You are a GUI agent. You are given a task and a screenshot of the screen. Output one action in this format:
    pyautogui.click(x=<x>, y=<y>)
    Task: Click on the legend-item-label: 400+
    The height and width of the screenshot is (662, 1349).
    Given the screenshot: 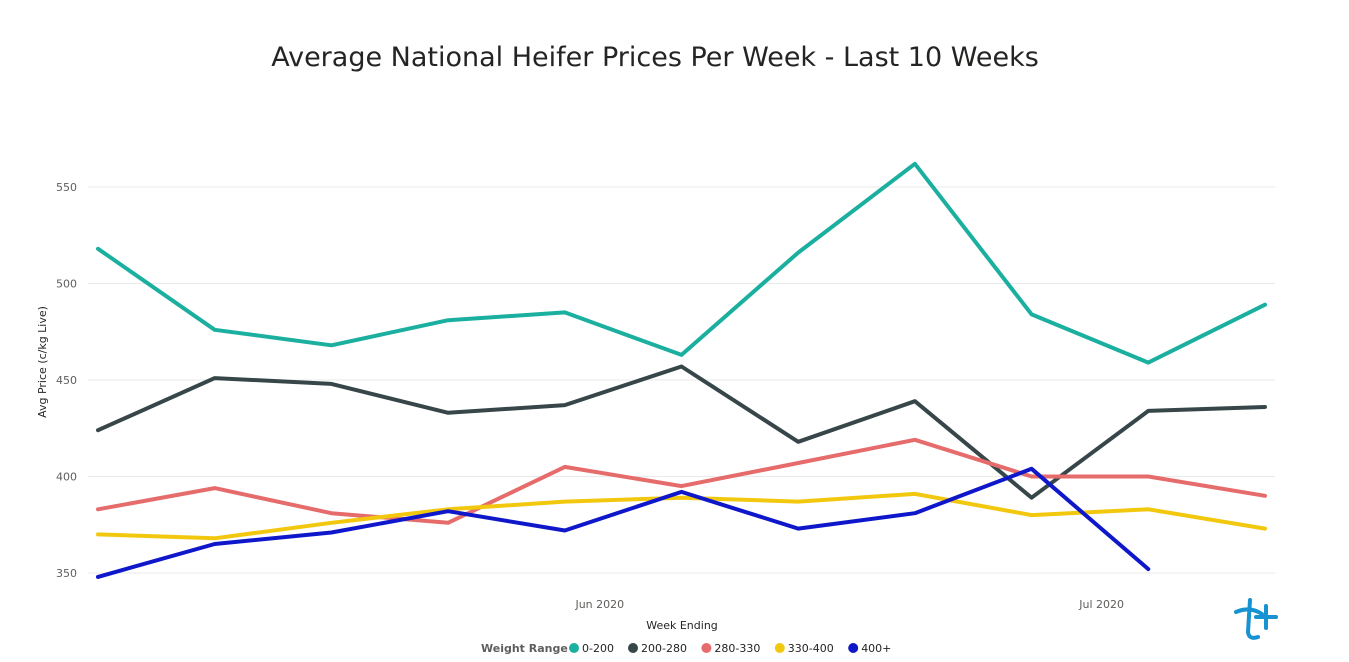 What is the action you would take?
    pyautogui.click(x=876, y=648)
    